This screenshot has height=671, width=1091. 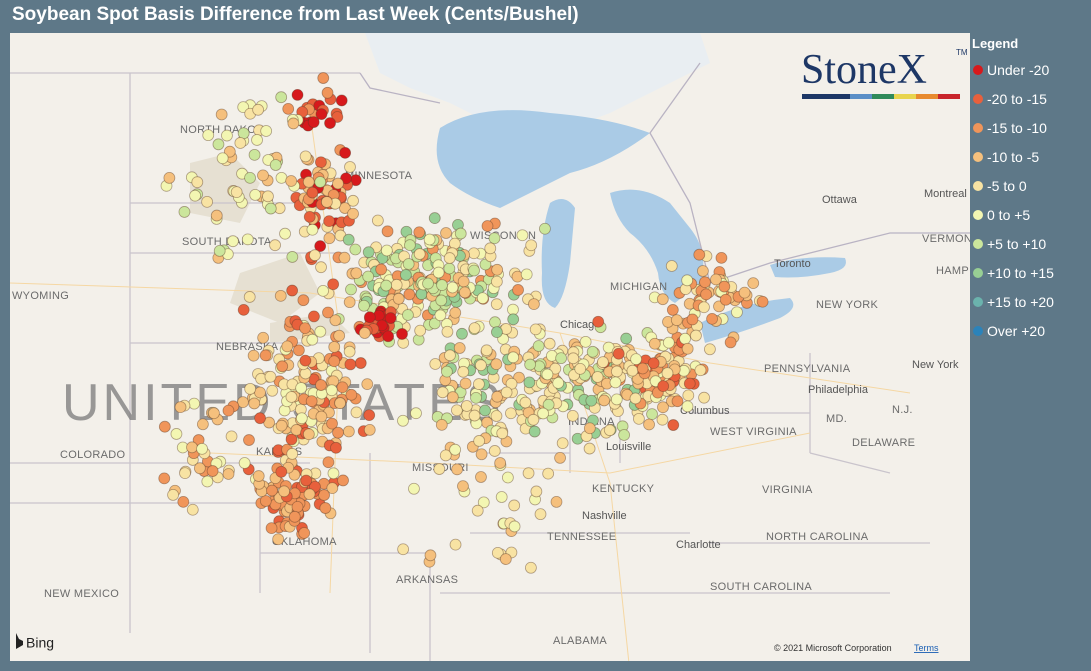 What do you see at coordinates (1031, 98) in the screenshot?
I see `legend-item: -20 to -15` at bounding box center [1031, 98].